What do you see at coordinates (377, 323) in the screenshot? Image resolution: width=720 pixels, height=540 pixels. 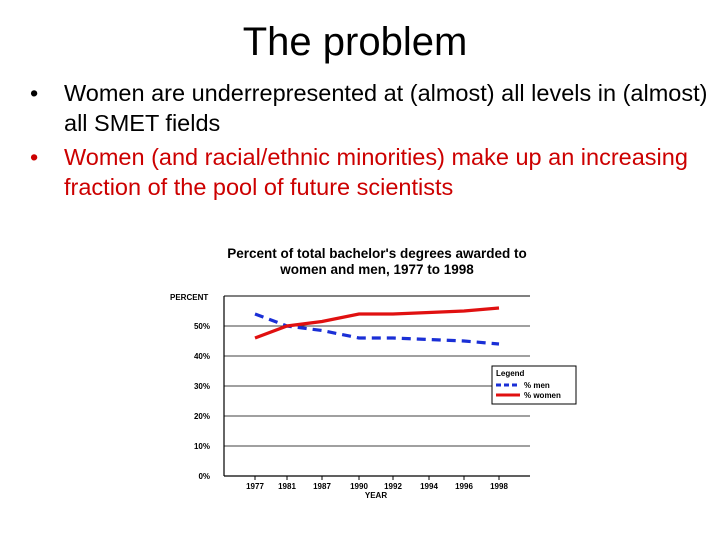 I see `series-line-women` at bounding box center [377, 323].